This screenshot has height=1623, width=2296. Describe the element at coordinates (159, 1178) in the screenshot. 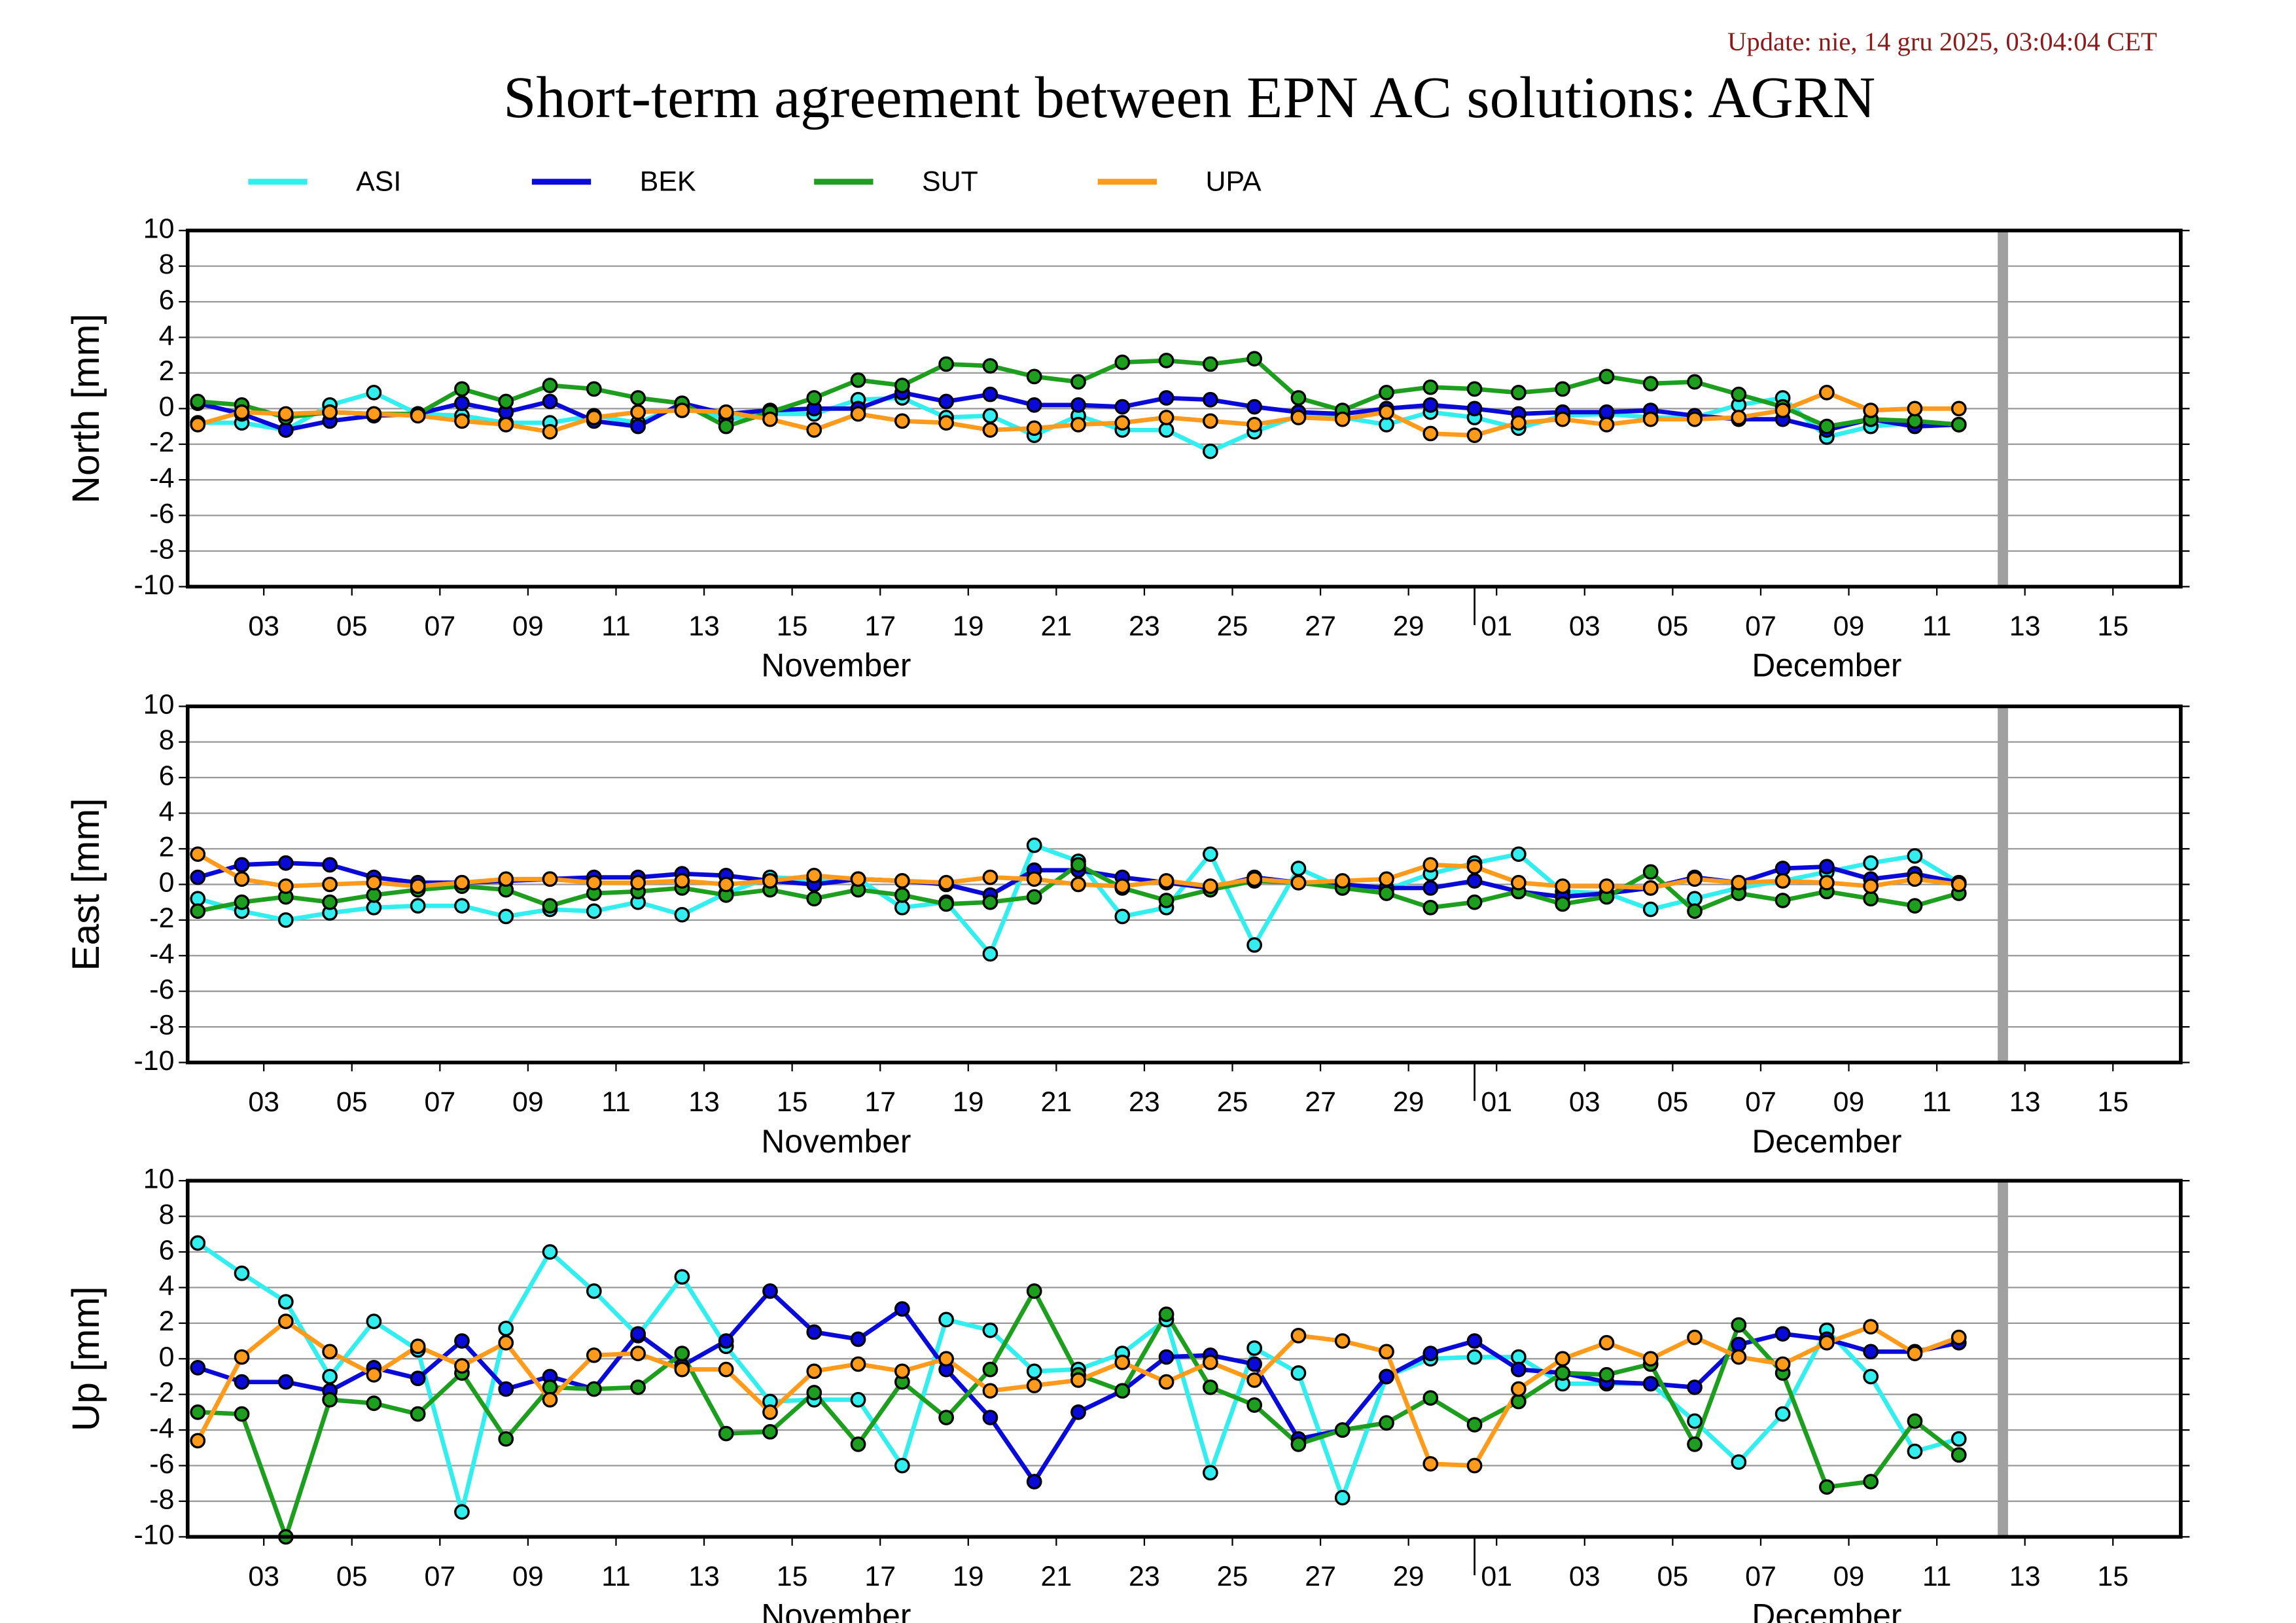

I see `y-tick-label: 10` at that location.